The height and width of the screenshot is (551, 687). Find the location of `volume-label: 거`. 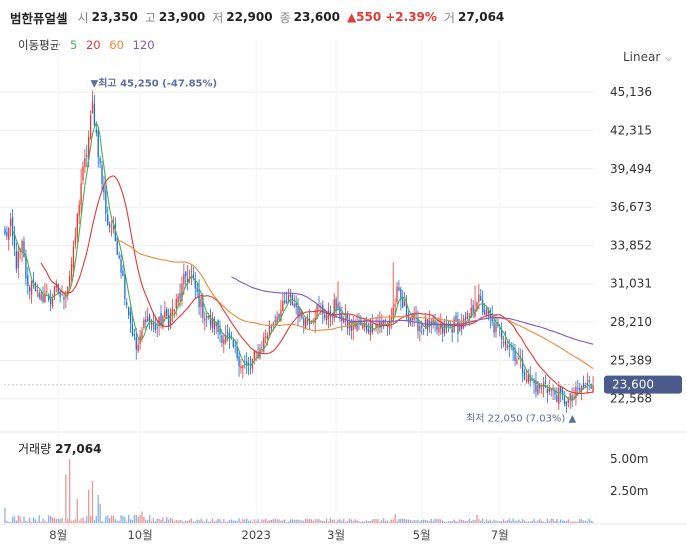

volume-label: 거 is located at coordinates (449, 17).